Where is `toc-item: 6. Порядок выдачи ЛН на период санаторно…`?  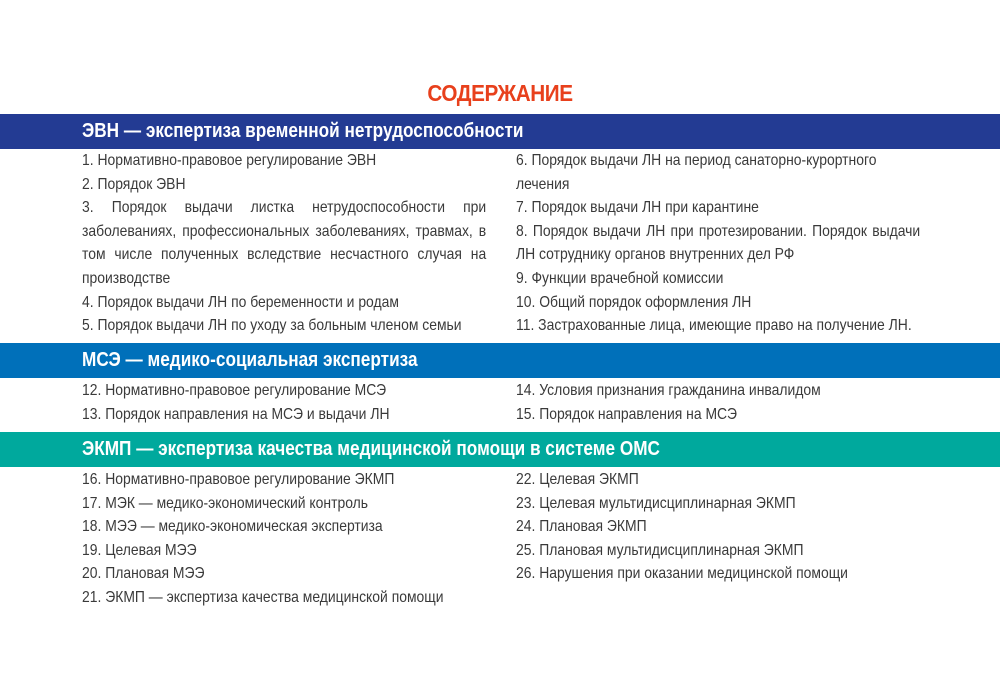
toc-item: 6. Порядок выдачи ЛН на период санаторно… is located at coordinates (718, 172).